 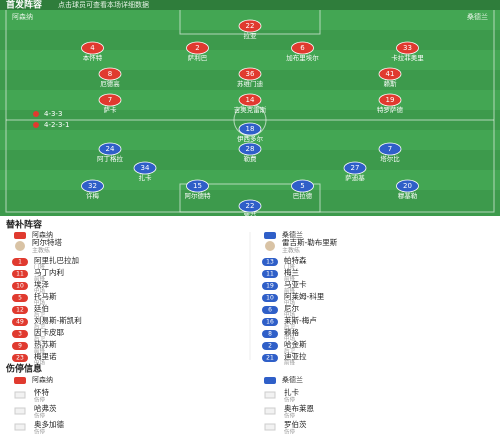 I want to click on sub-name: 梅兰, so click(x=291, y=272).